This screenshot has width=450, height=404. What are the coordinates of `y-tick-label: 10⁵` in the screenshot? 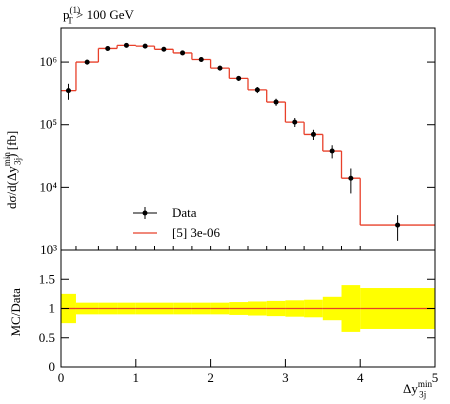 It's located at (48, 124).